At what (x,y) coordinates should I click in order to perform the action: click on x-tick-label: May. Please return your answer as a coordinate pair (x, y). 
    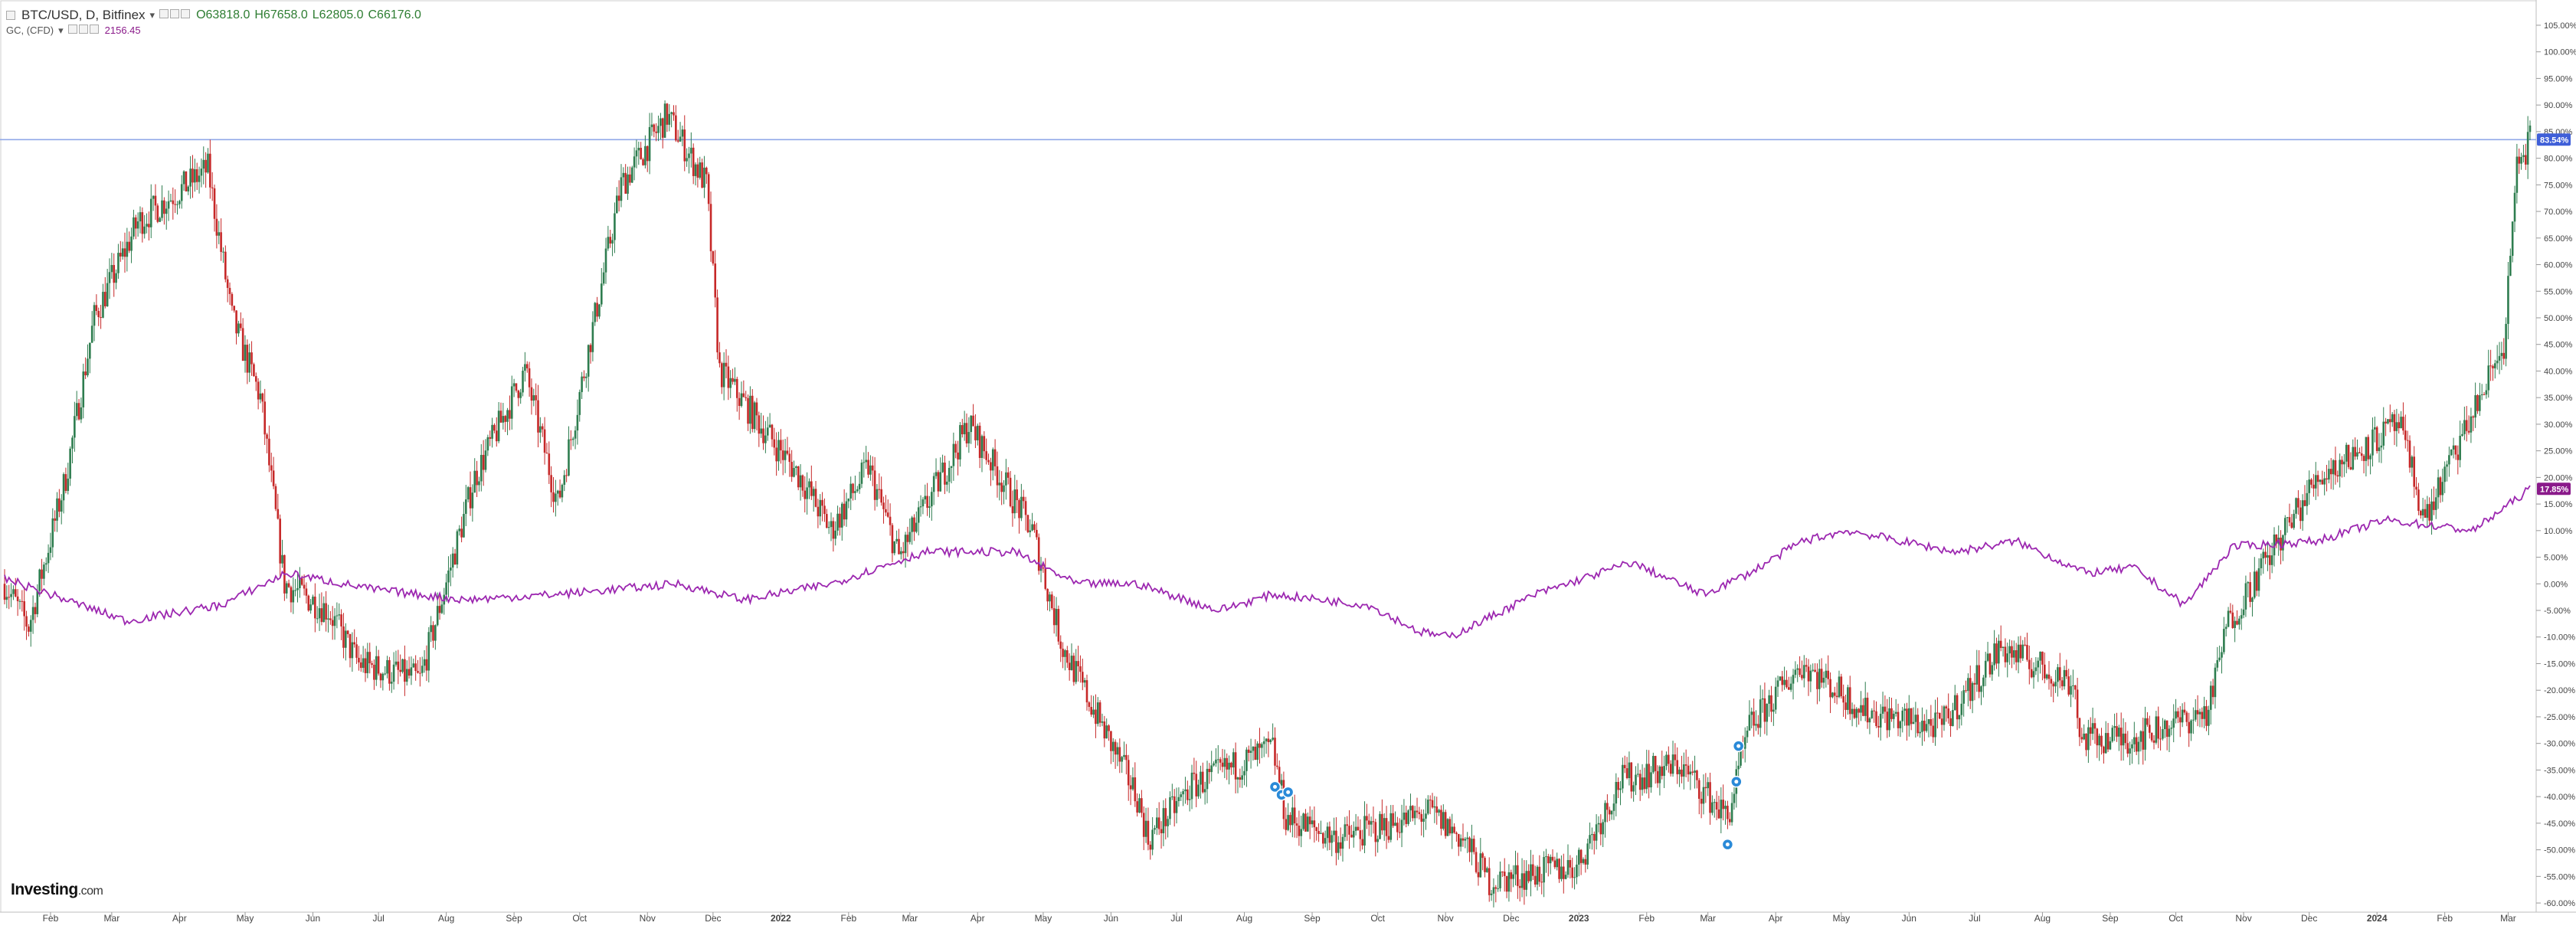
    Looking at the image, I should click on (1841, 918).